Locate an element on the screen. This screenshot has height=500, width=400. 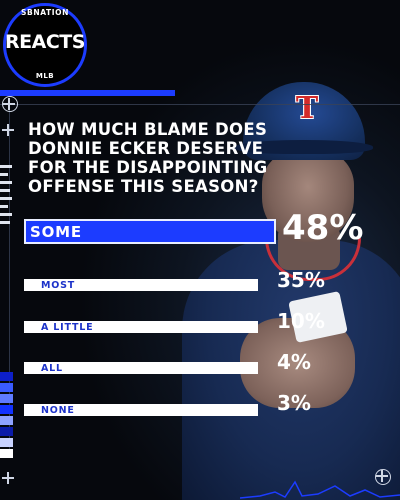
tick-marks is located at coordinates (7, 197).